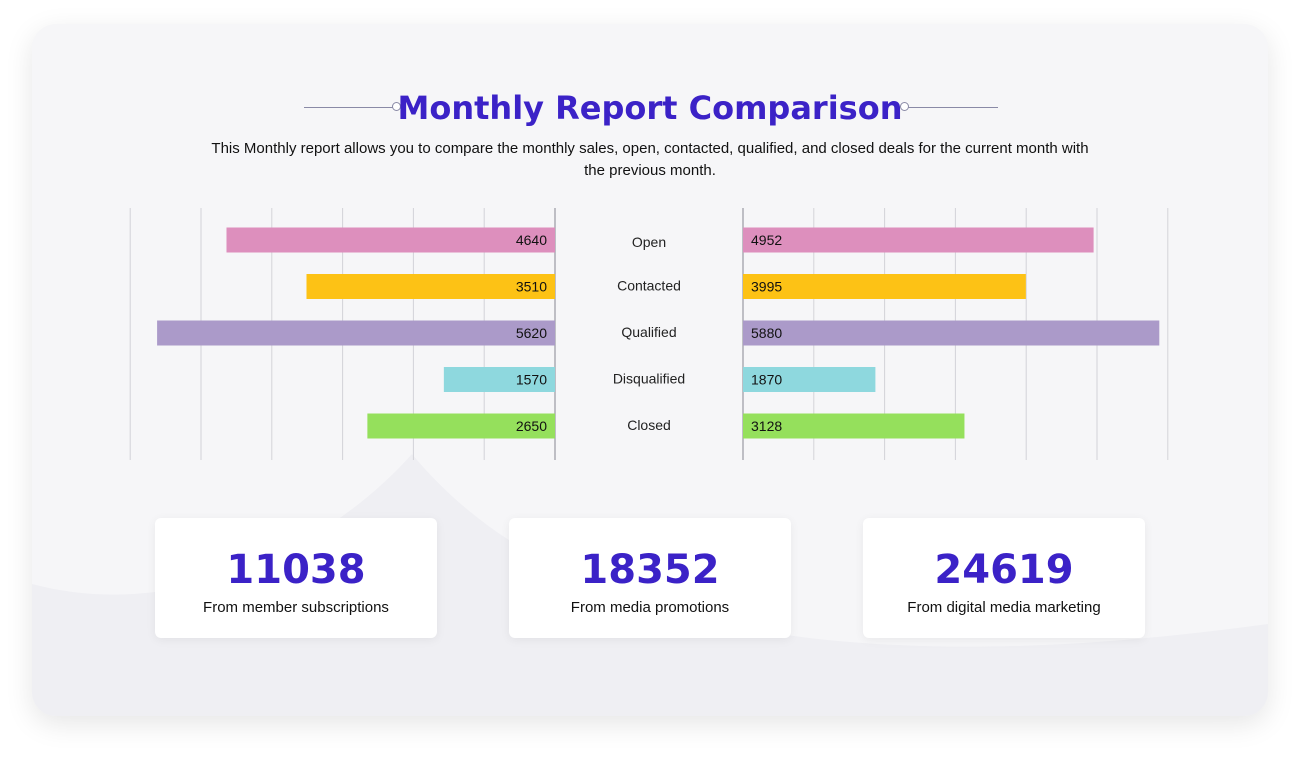 This screenshot has width=1300, height=760. I want to click on bar-left-qualified, so click(356, 333).